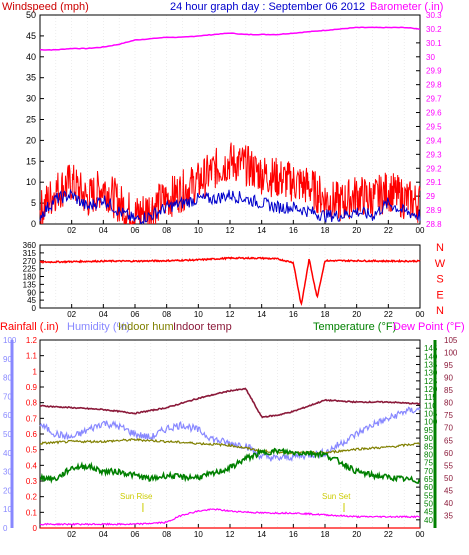 The width and height of the screenshot is (469, 555). I want to click on barometer-tick-label: 30.1, so click(434, 43).